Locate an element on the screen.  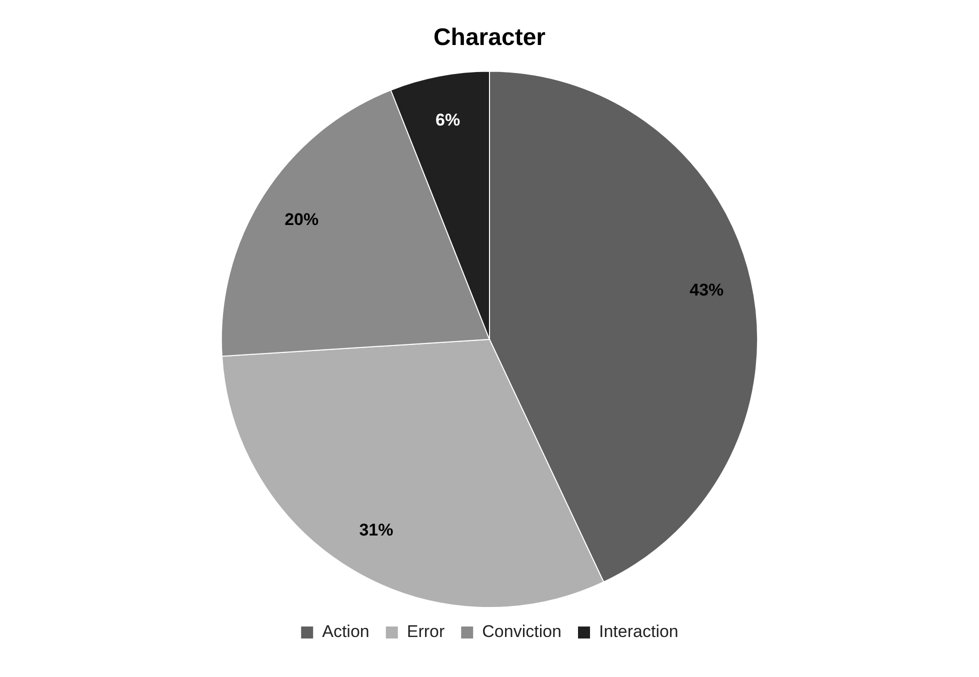
legend-label: Action is located at coordinates (346, 632).